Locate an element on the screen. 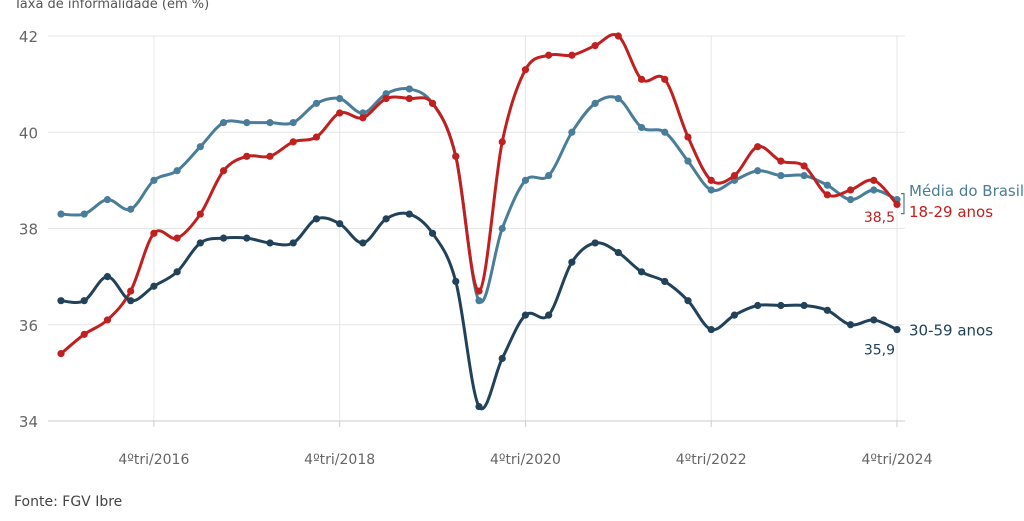  end-value-label-18-29: 38,5 is located at coordinates (879, 218).